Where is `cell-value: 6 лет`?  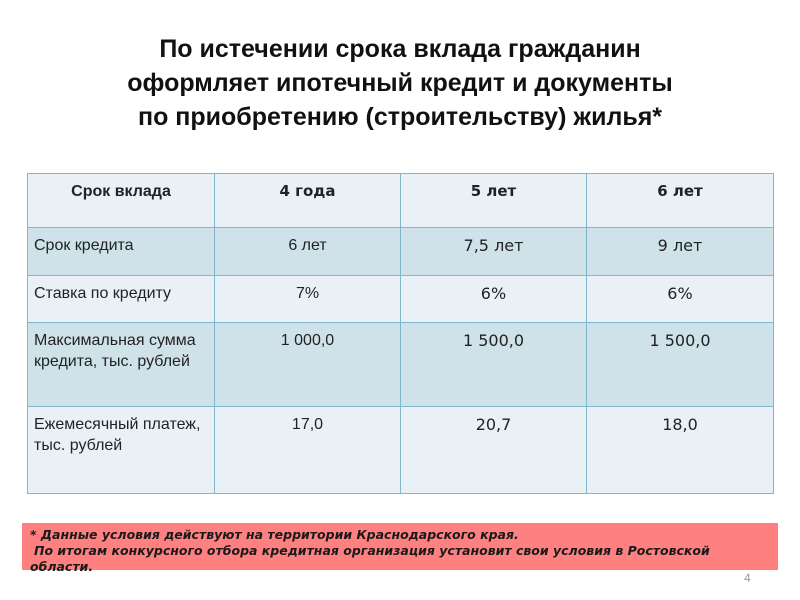
cell-value: 6 лет is located at coordinates (307, 251).